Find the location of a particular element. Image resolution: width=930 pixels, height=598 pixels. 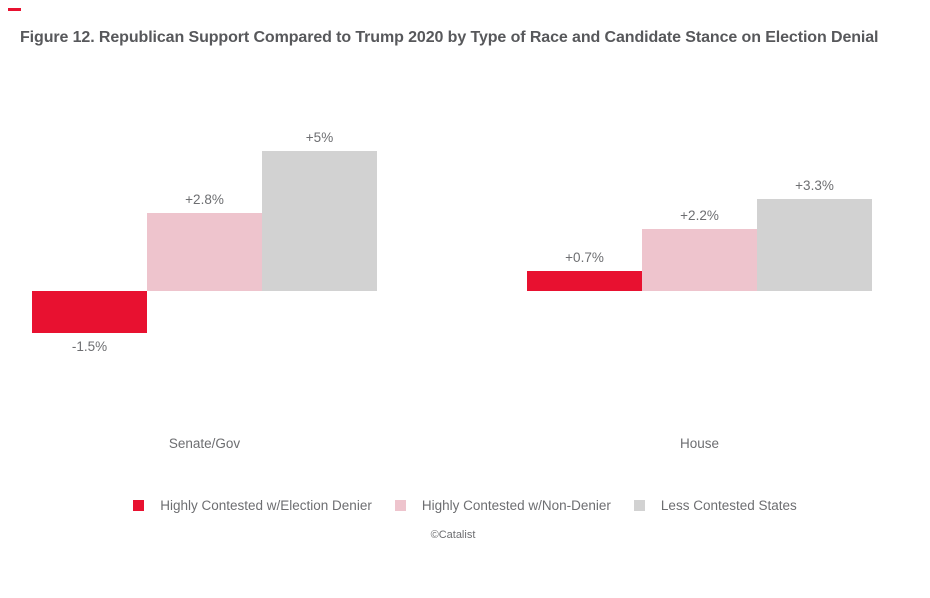

legend-item: Highly Contested w/Non-Denier is located at coordinates (502, 505).